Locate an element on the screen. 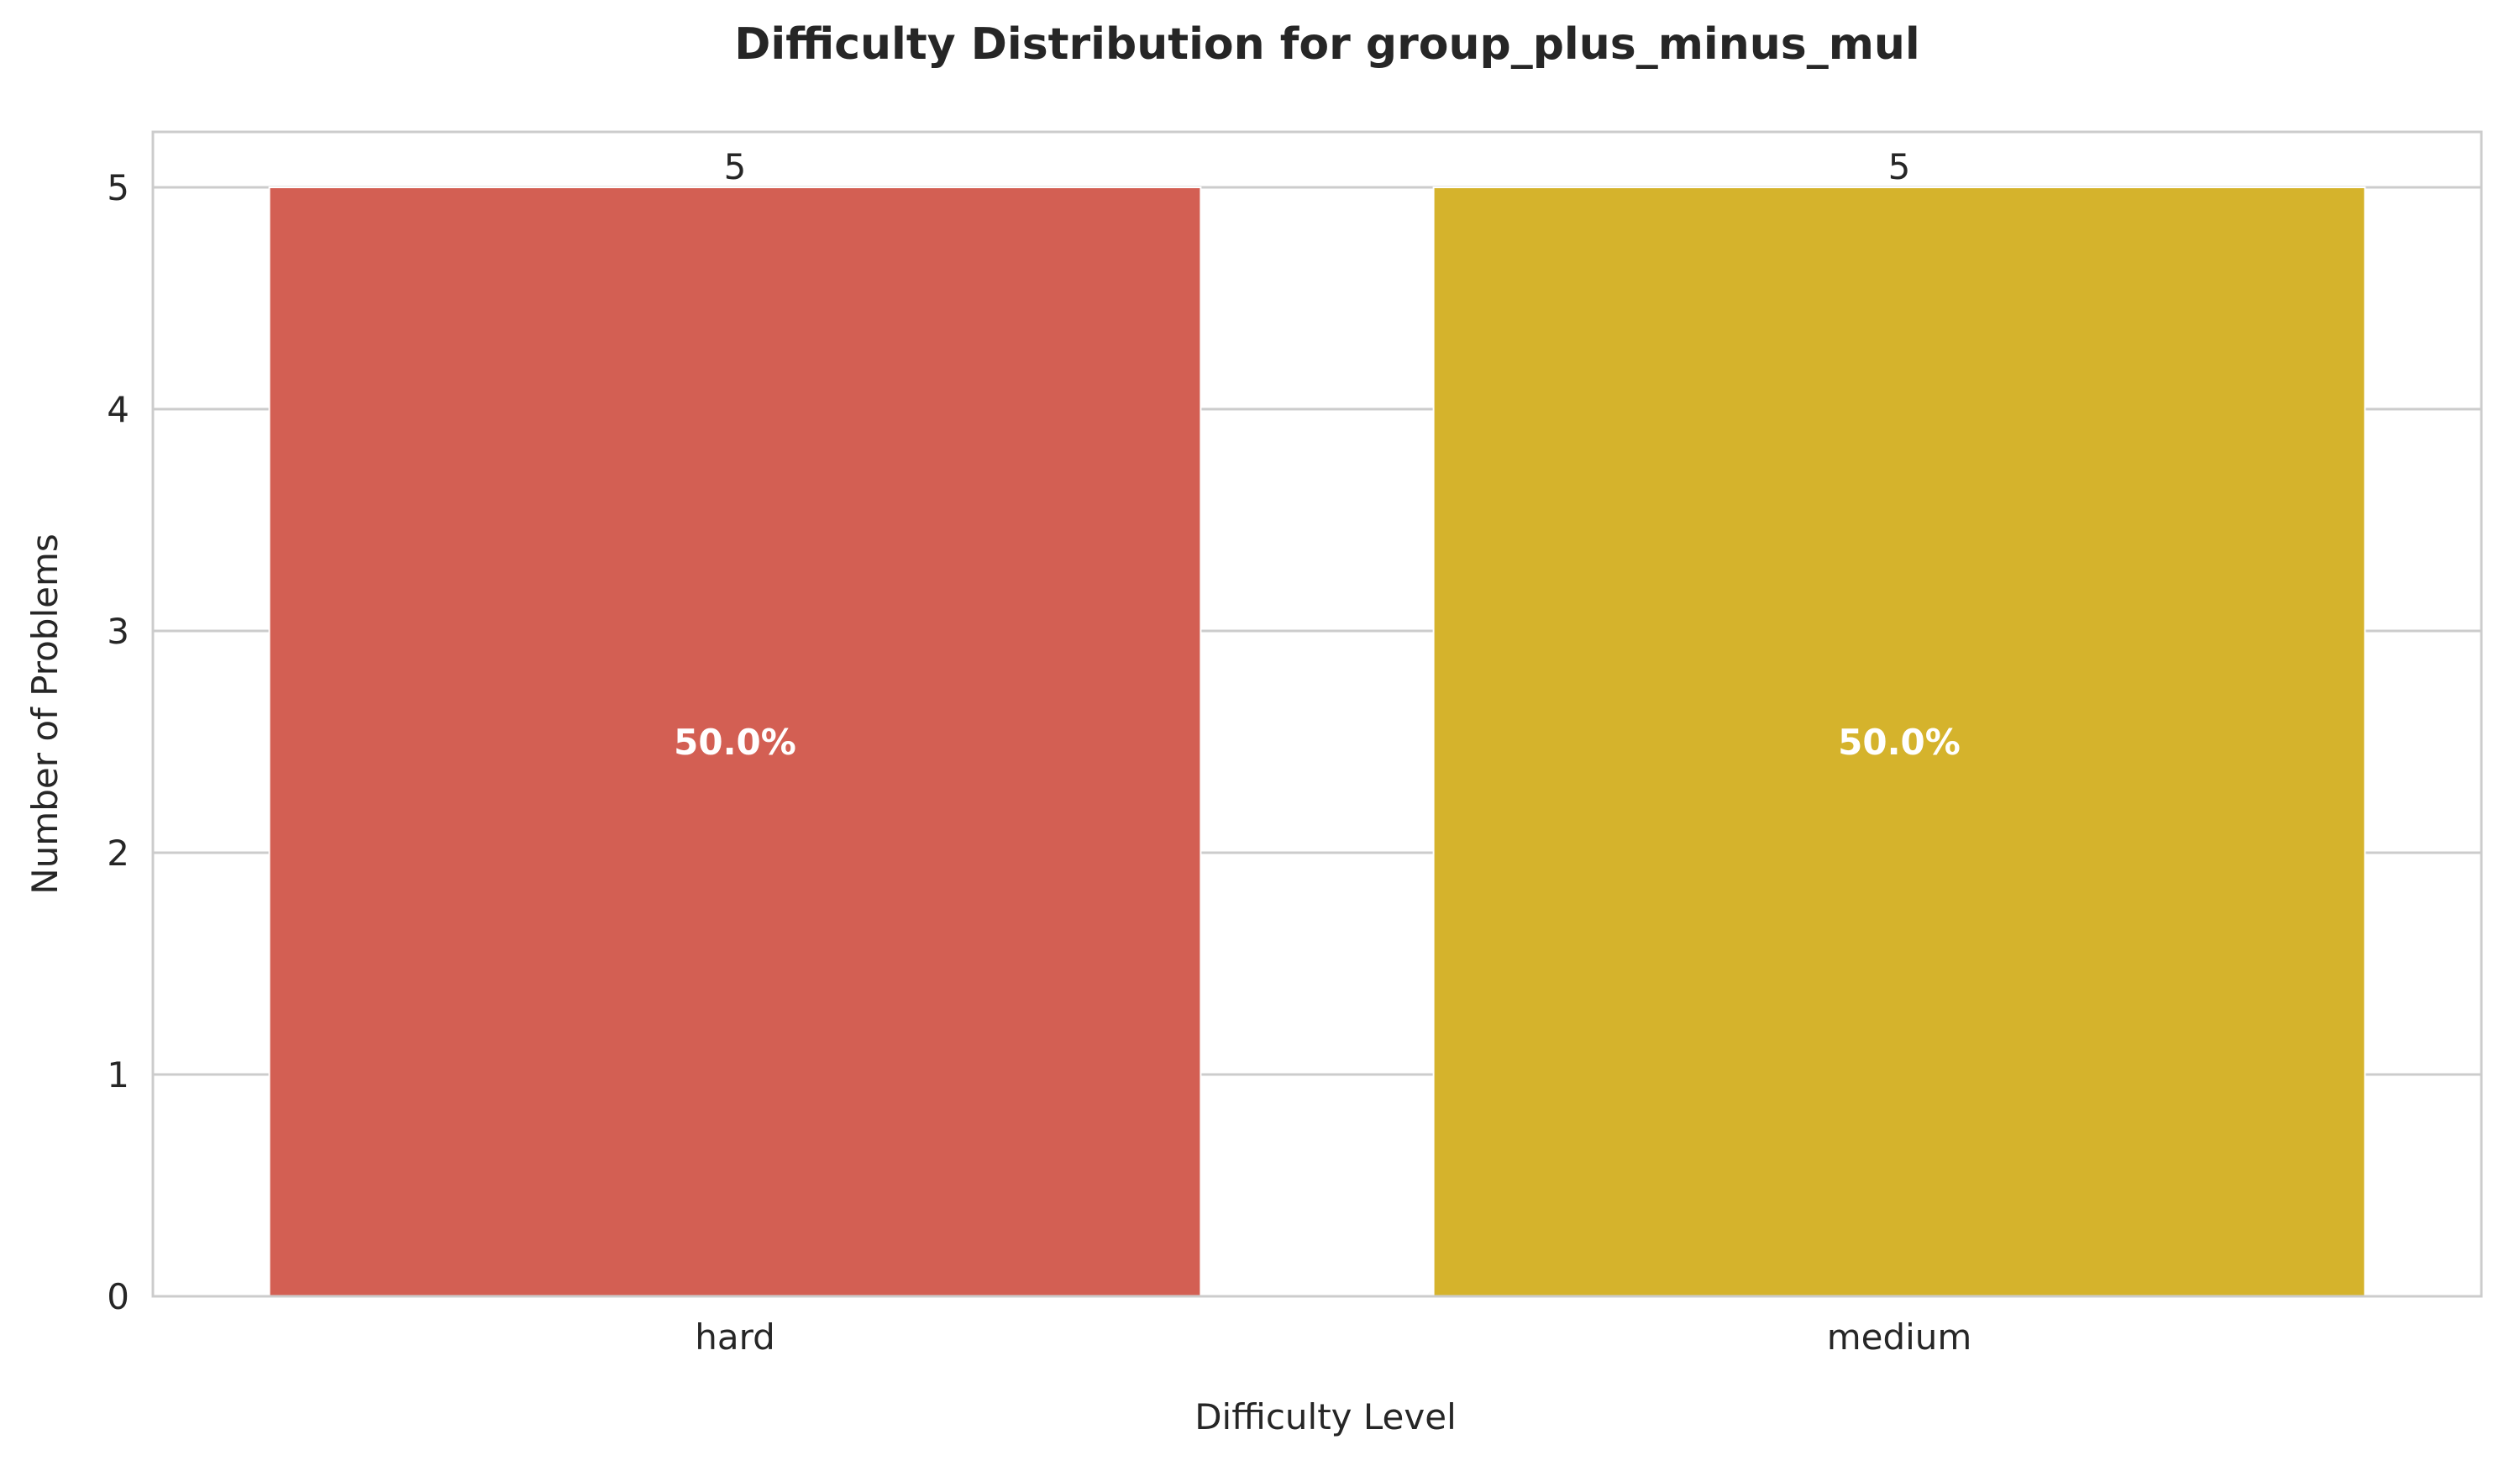 The width and height of the screenshot is (2520, 1466). x-tick-label: hard is located at coordinates (735, 1337).